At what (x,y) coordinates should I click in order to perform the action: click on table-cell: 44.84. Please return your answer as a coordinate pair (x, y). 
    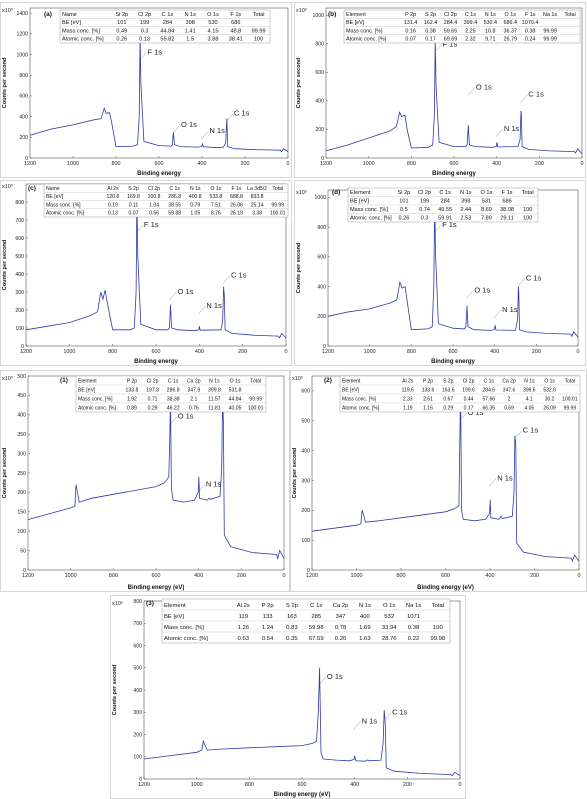
    Looking at the image, I should click on (235, 399).